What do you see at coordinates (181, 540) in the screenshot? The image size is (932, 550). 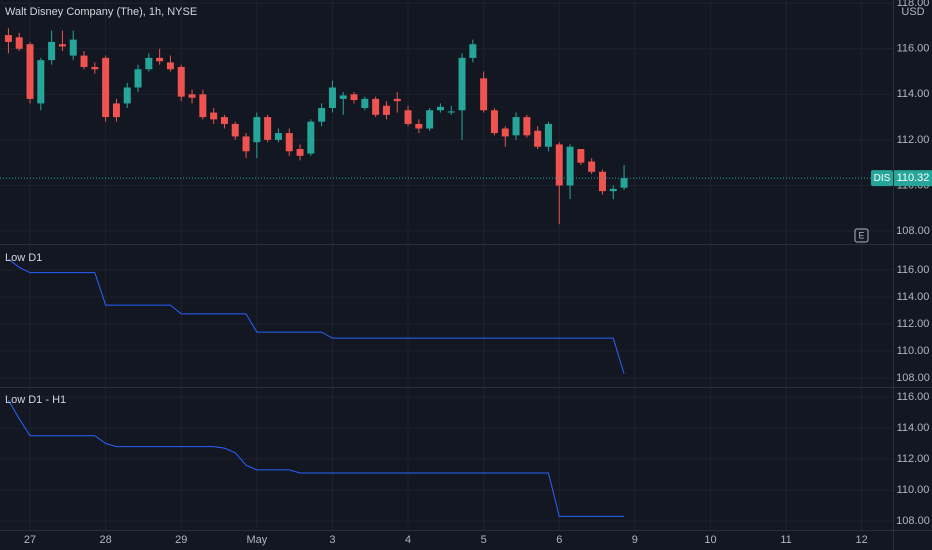 I see `x-tick-label: 29` at bounding box center [181, 540].